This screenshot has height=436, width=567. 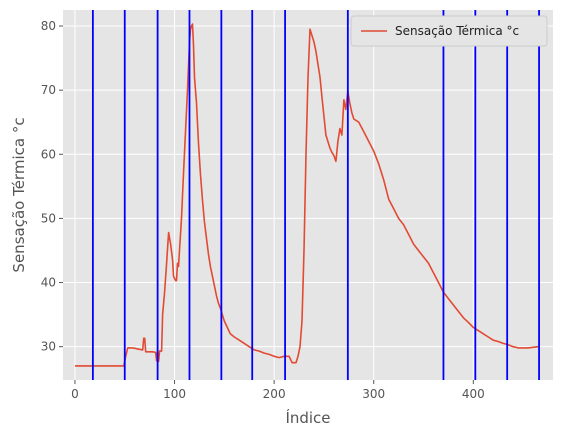 I want to click on x-tick-label: 300, so click(x=373, y=394).